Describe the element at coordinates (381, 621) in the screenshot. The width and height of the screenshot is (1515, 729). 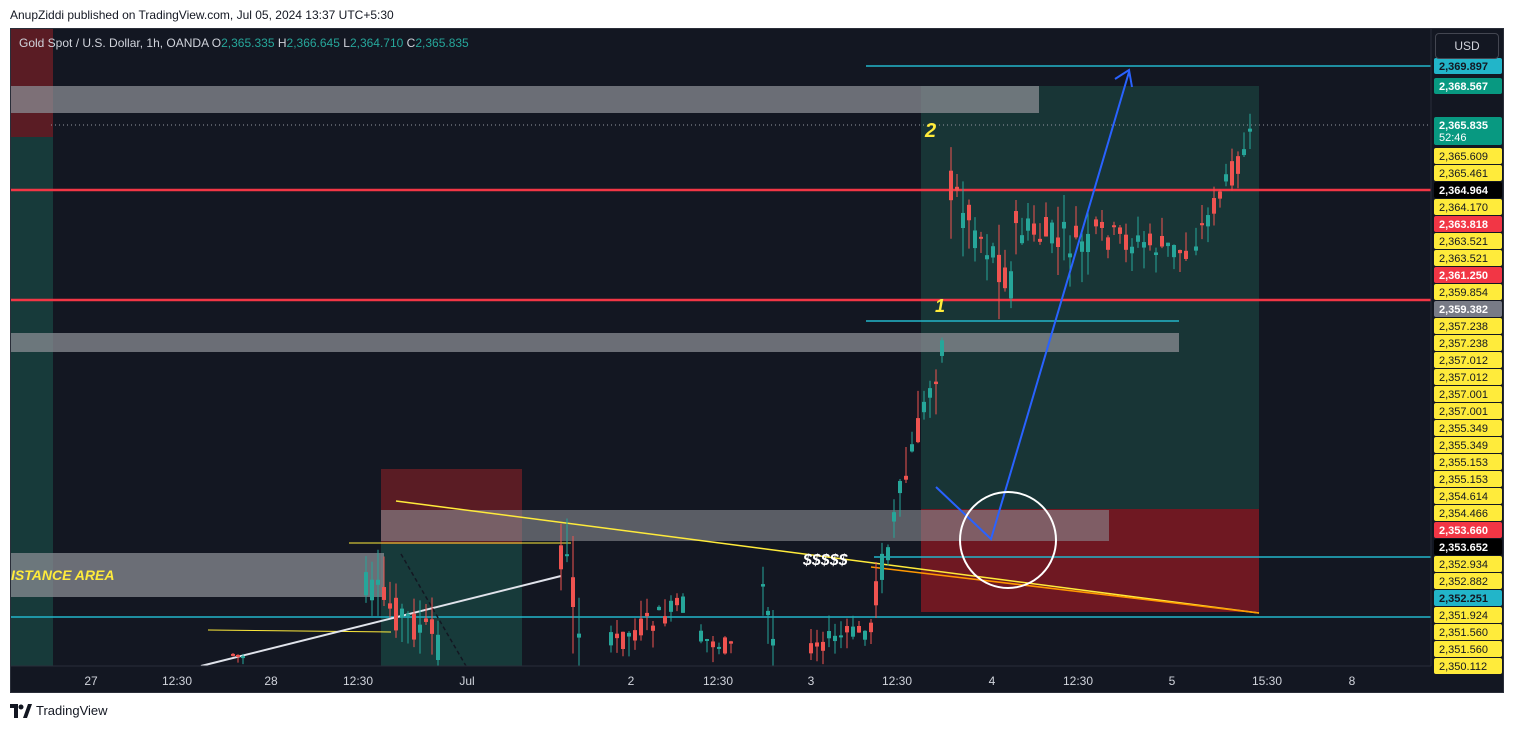
I see `trendline-white` at that location.